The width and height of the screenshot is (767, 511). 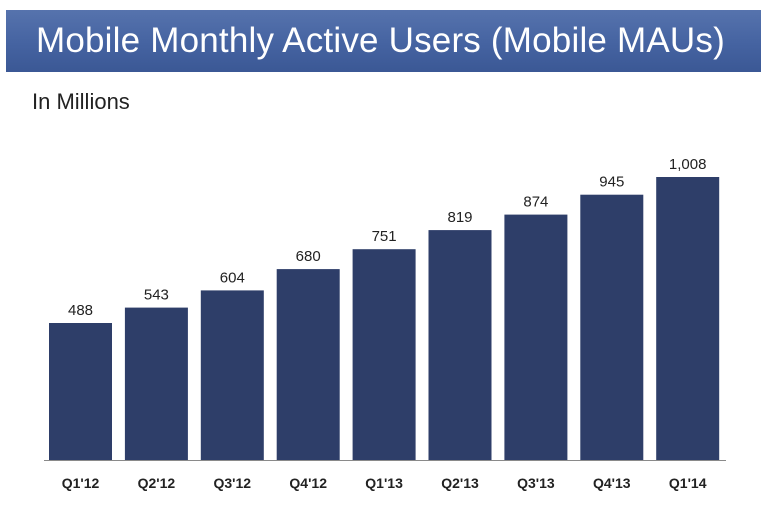 I want to click on bar-value-label-8: 1,008, so click(x=688, y=164).